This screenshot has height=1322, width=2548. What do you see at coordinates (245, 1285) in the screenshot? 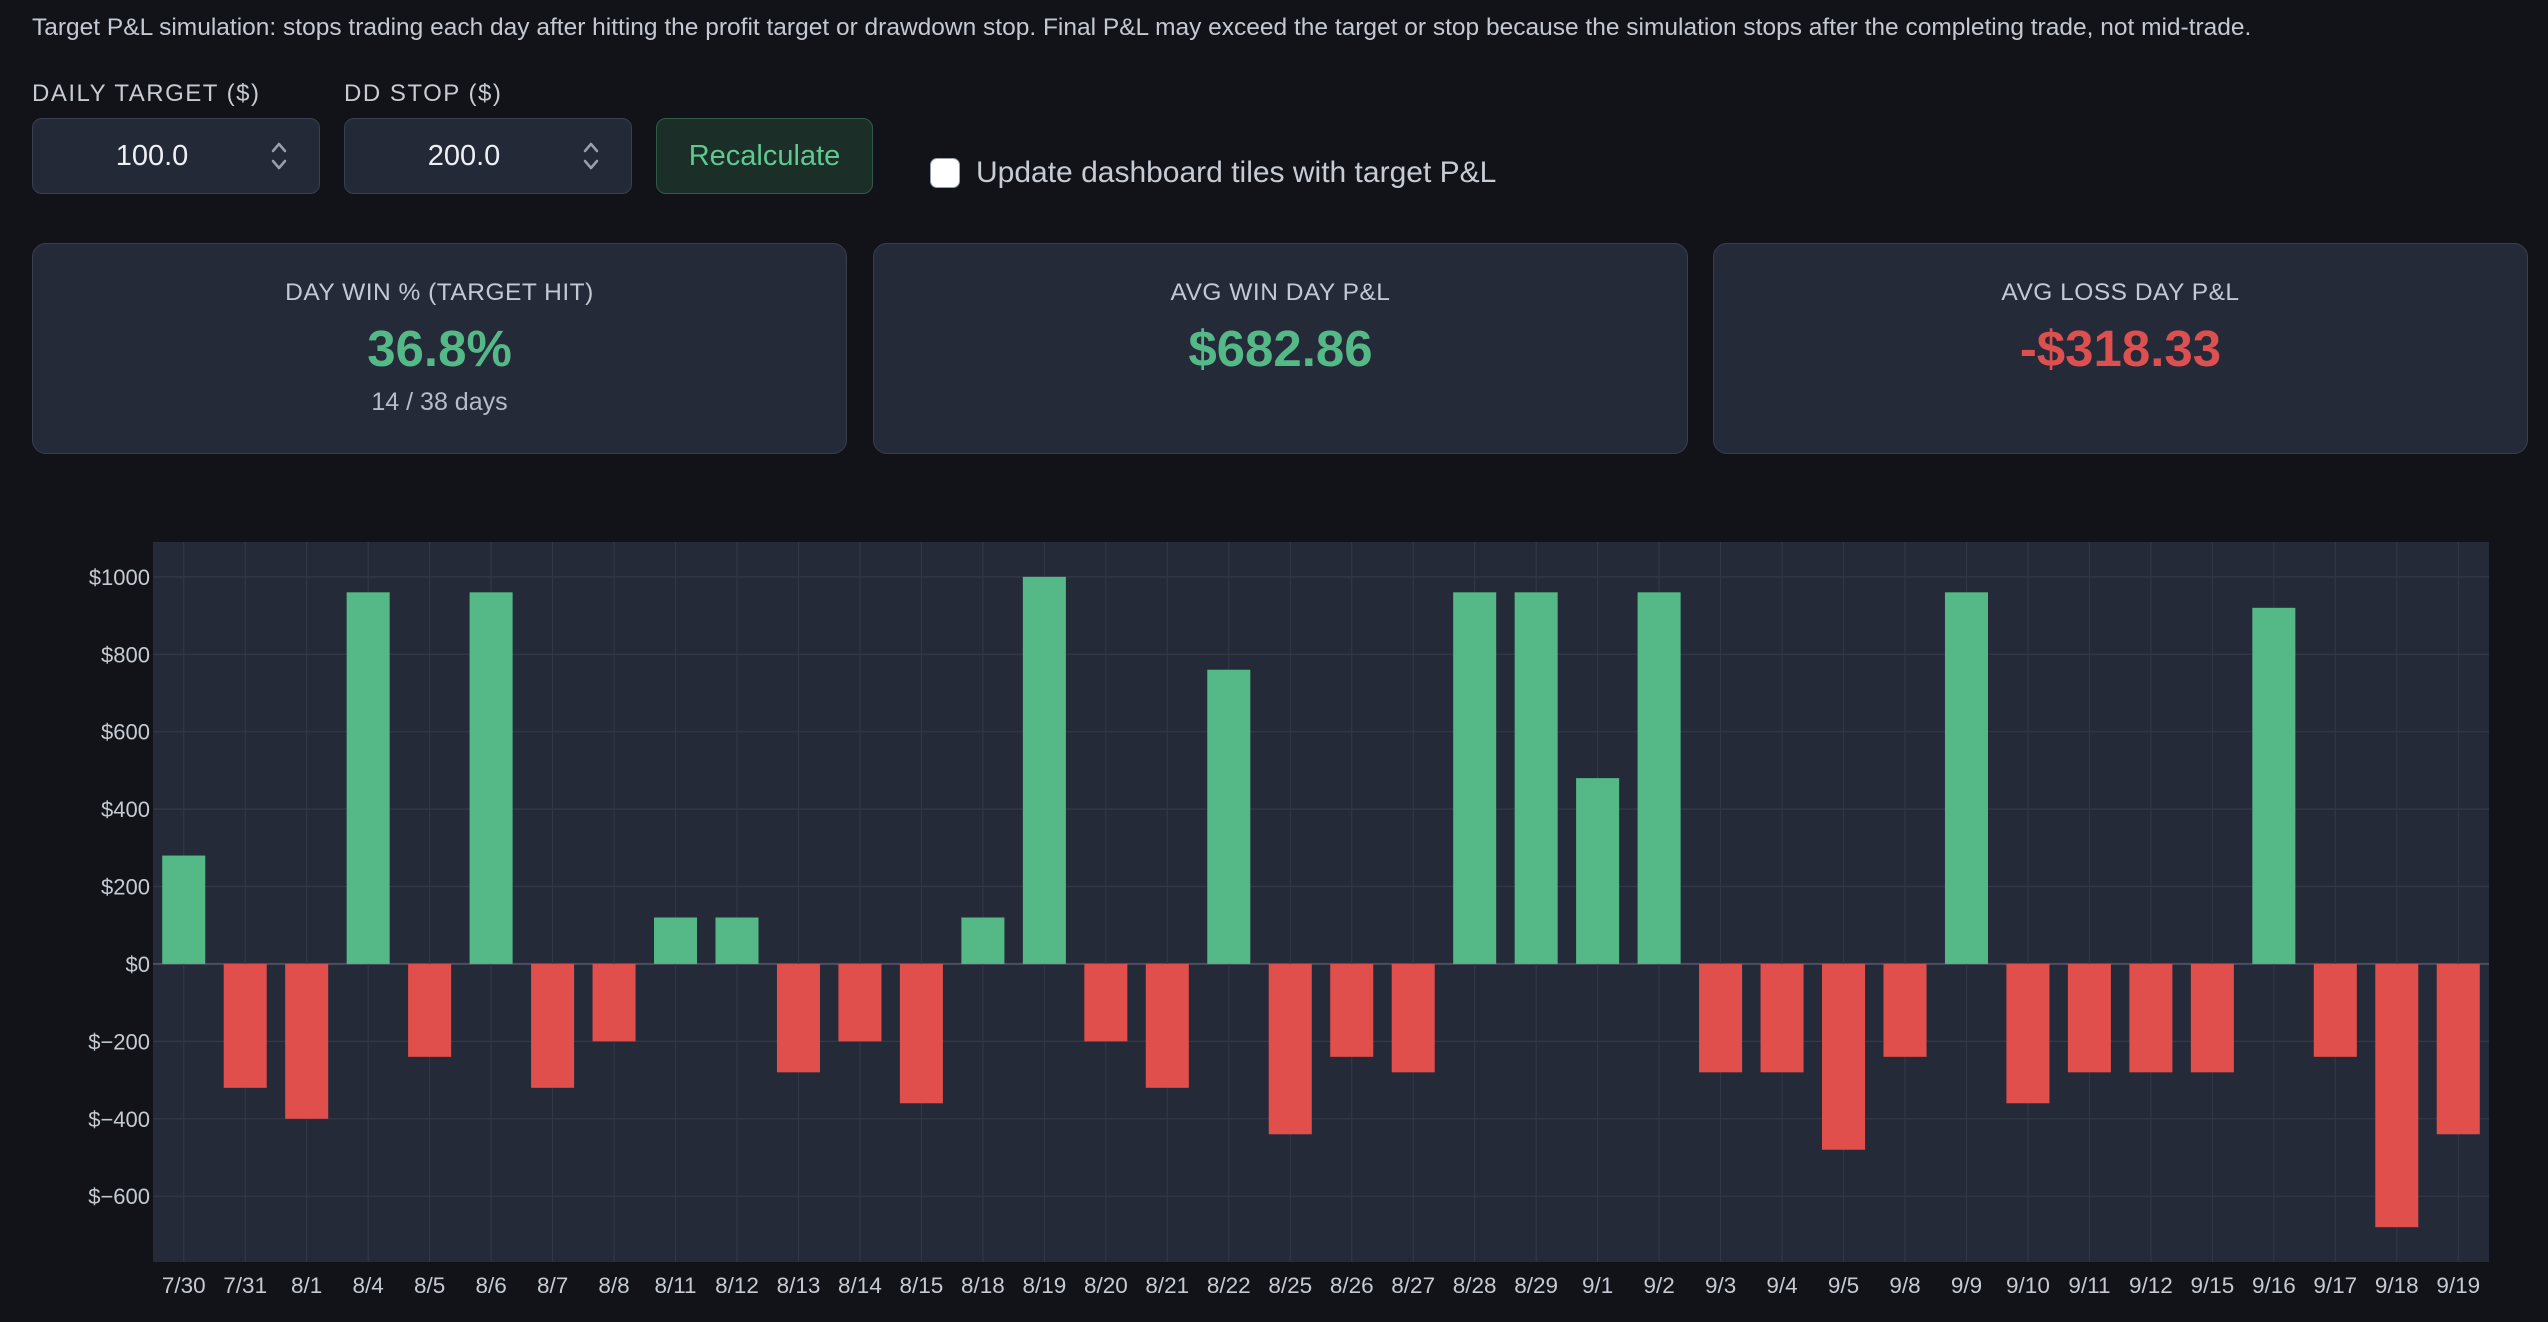
I see `x-tick-label: 7/31` at bounding box center [245, 1285].